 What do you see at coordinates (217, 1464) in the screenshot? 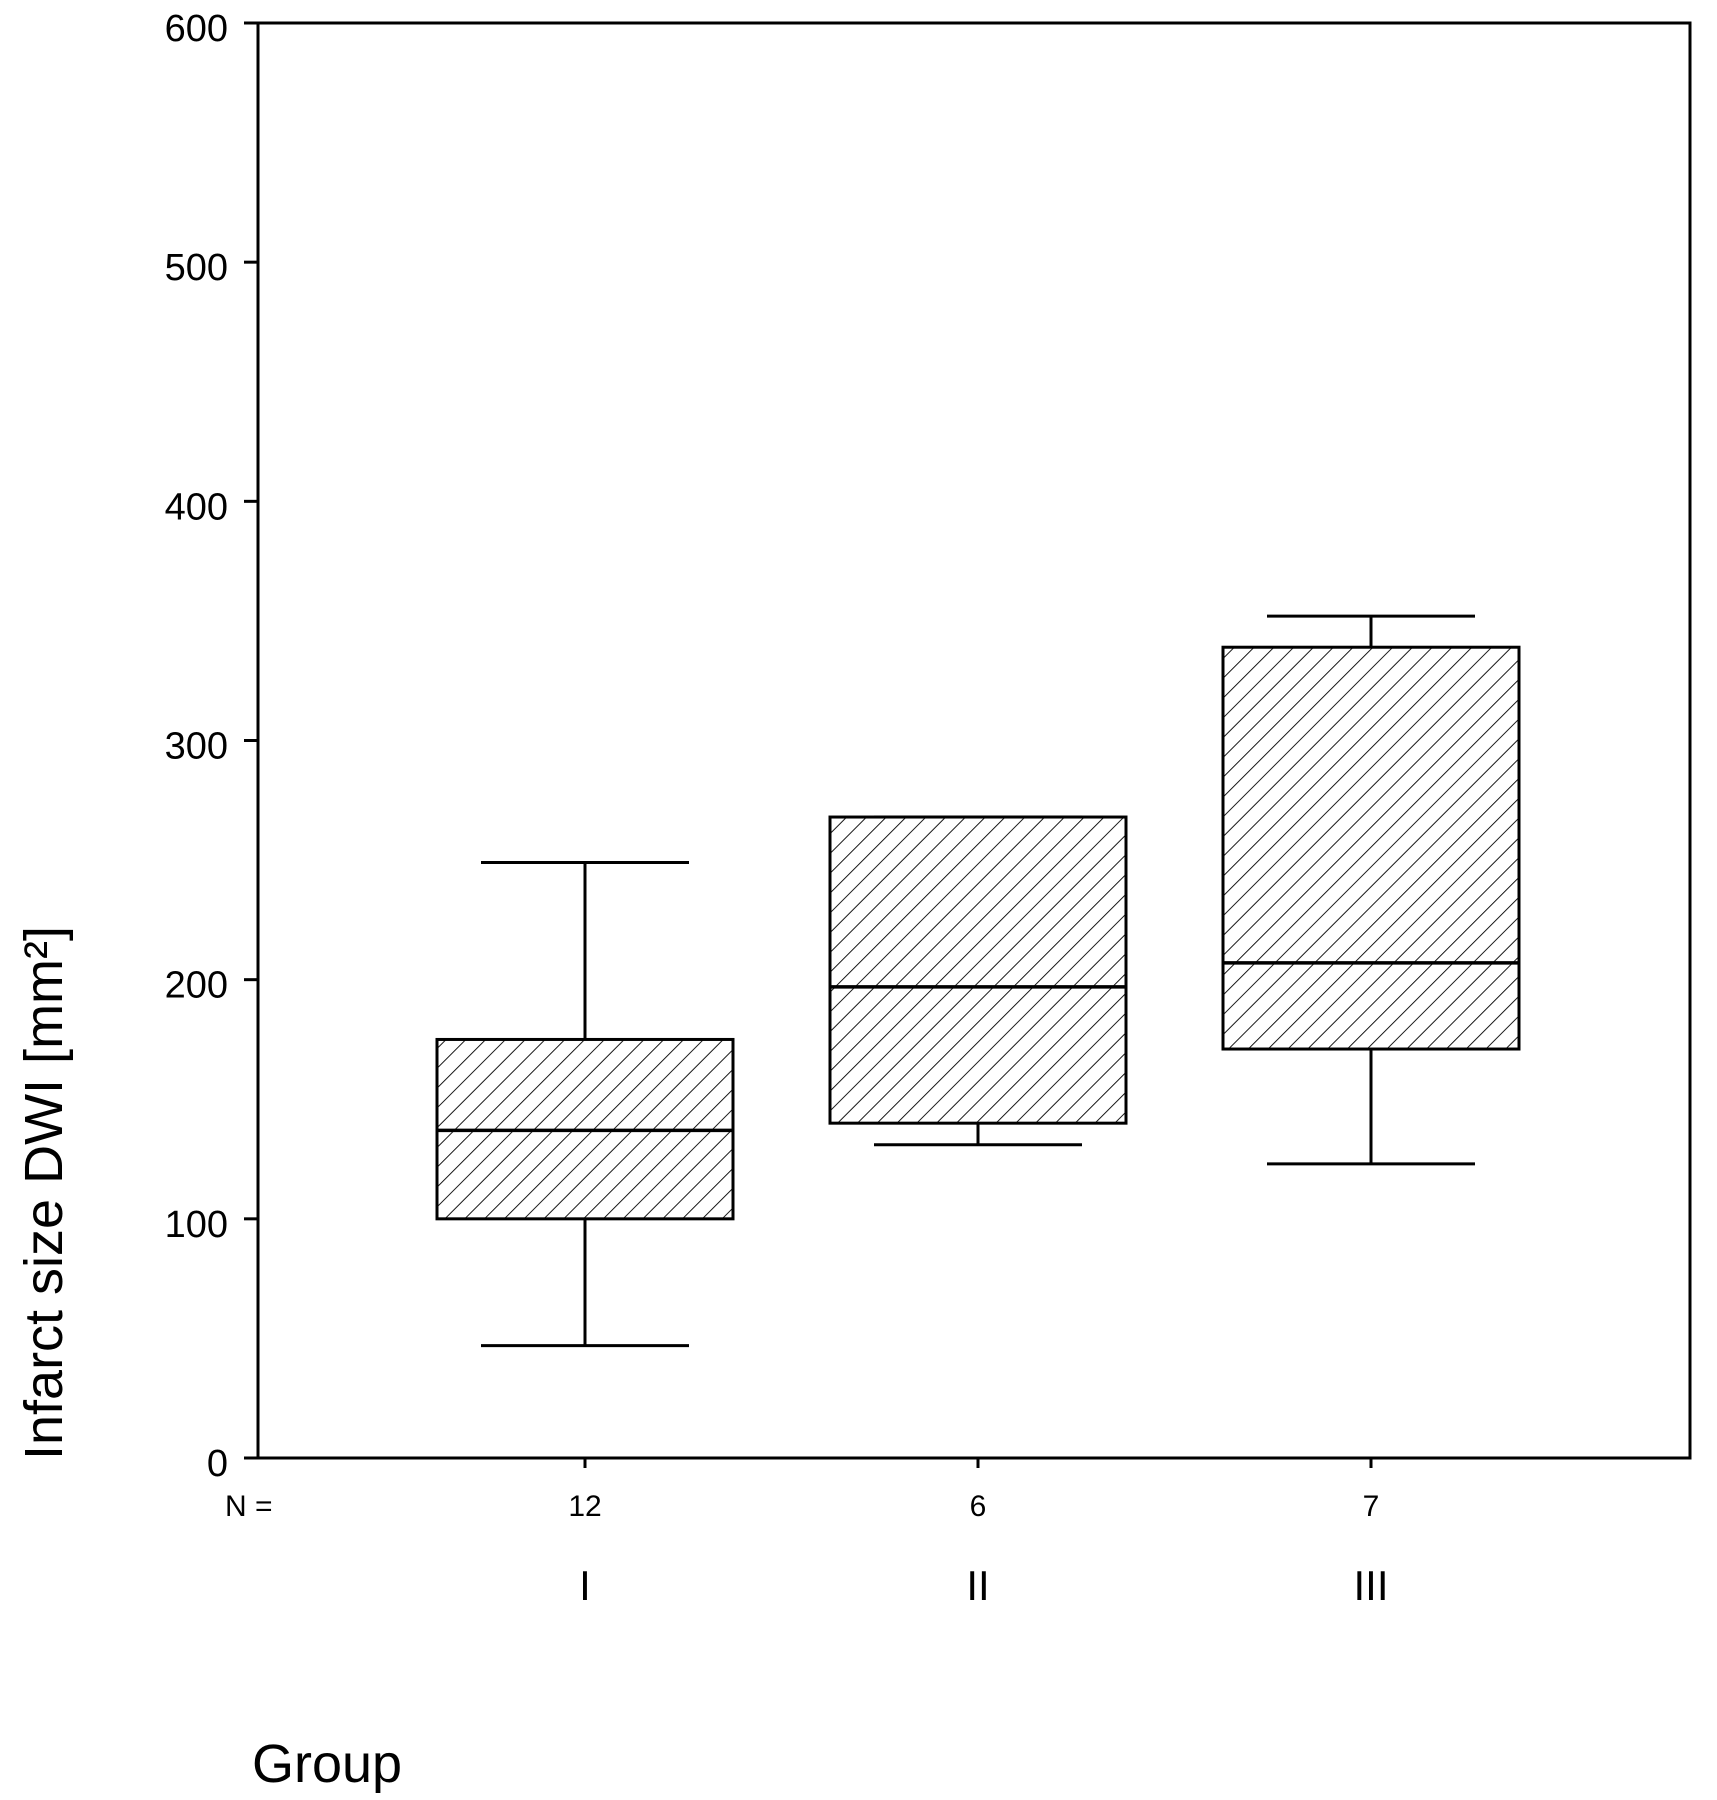
I see `y-tick-label: 0` at bounding box center [217, 1464].